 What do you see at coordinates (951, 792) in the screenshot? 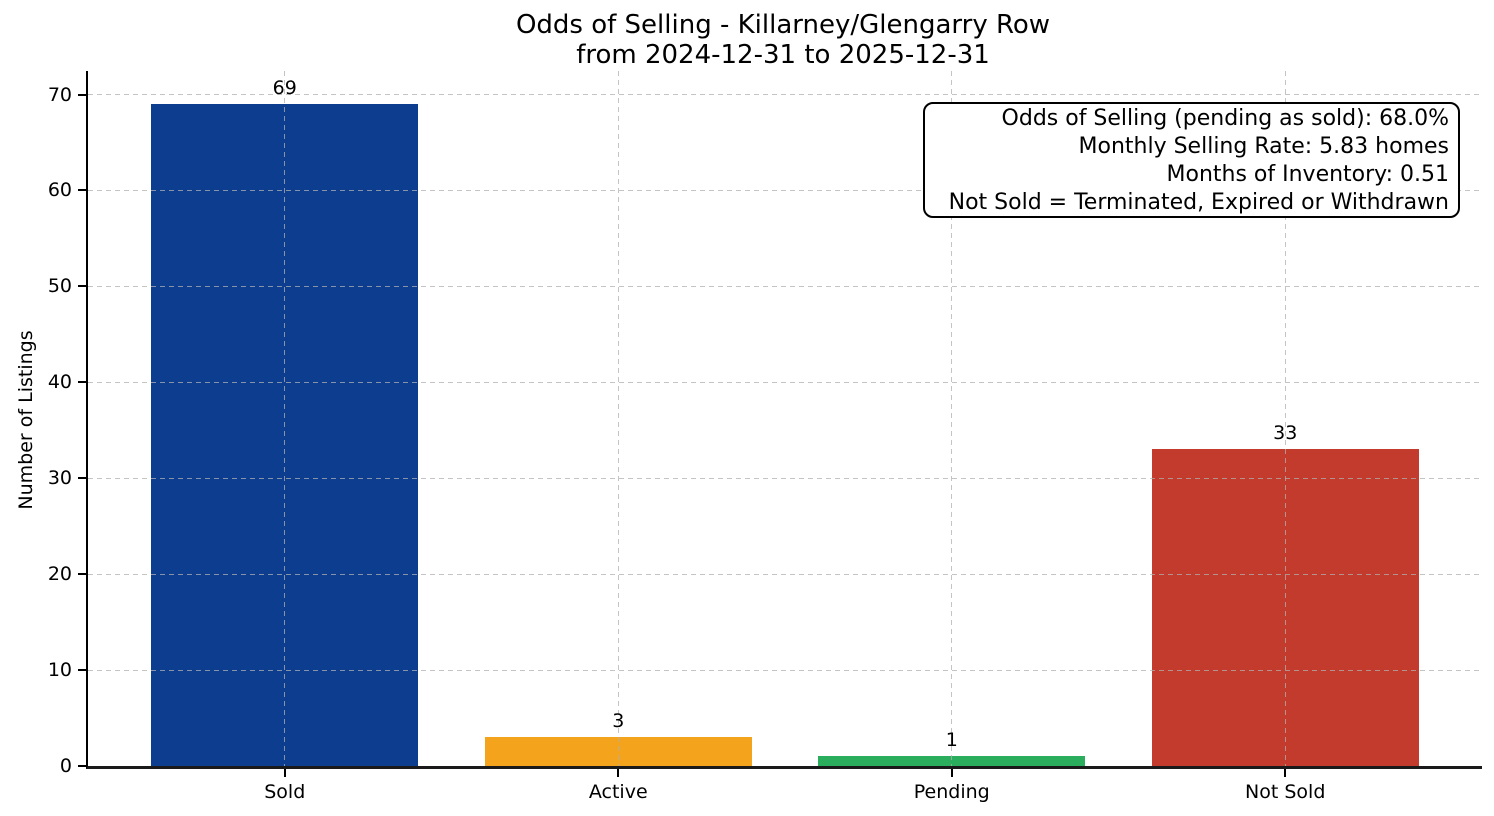
I see `x-tick-label-pending: Pending` at bounding box center [951, 792].